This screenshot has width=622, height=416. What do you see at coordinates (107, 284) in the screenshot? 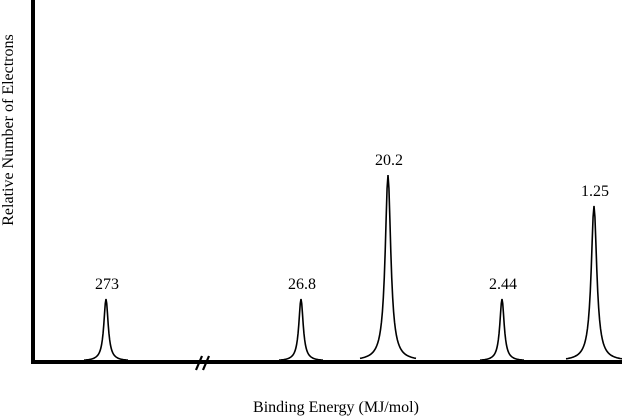
I see `peak-label-273: 273` at bounding box center [107, 284].